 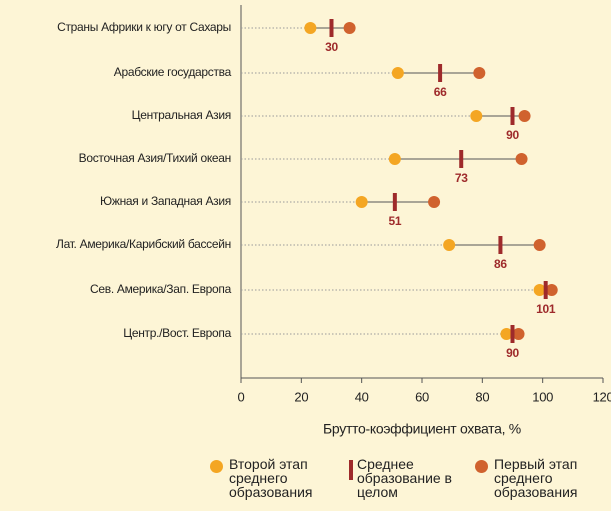 What do you see at coordinates (602, 396) in the screenshot?
I see `x-tick-label: 120` at bounding box center [602, 396].